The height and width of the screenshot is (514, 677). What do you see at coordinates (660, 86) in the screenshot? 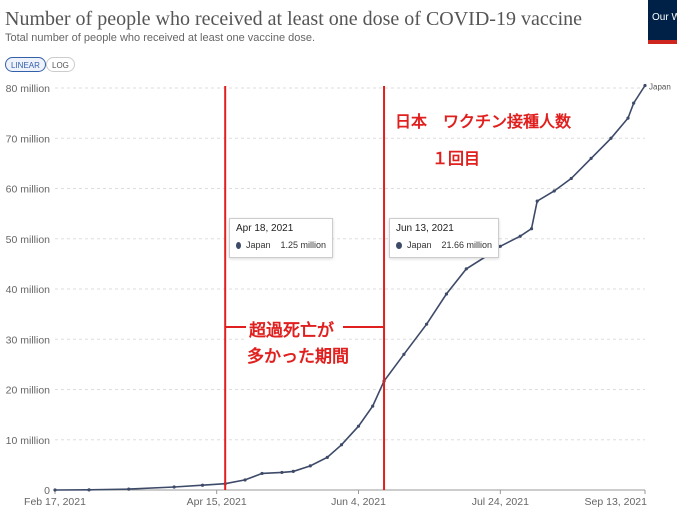
I see `series-label: Japan` at bounding box center [660, 86].